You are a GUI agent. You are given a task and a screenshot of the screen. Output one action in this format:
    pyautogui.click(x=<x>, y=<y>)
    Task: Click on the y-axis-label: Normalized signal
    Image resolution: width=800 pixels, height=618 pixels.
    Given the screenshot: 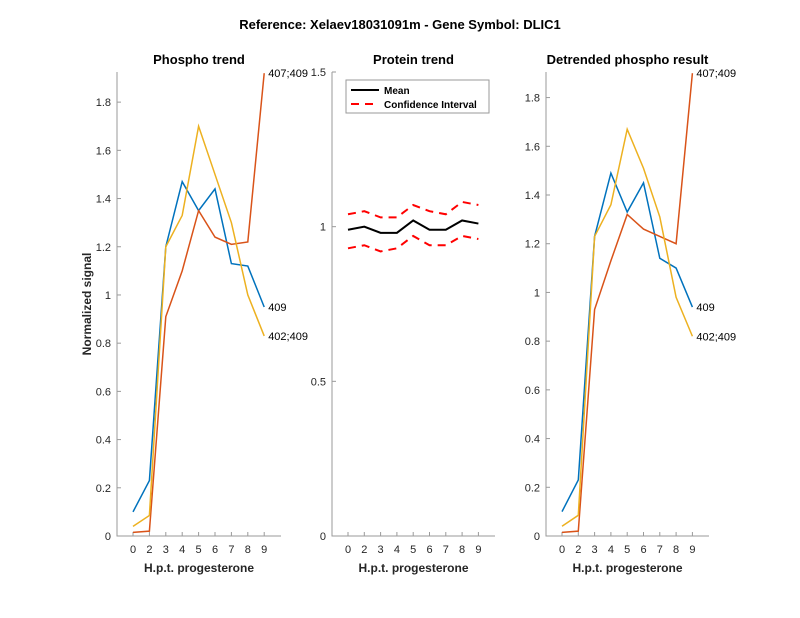 What is the action you would take?
    pyautogui.click(x=87, y=304)
    